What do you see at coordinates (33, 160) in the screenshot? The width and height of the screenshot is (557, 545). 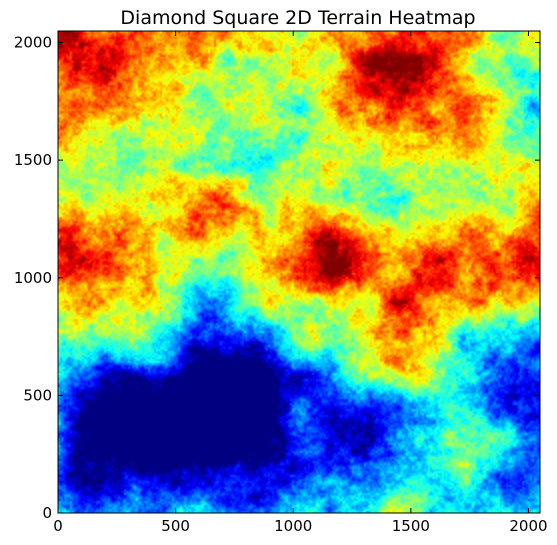 I see `y-tick-label: 1500` at bounding box center [33, 160].